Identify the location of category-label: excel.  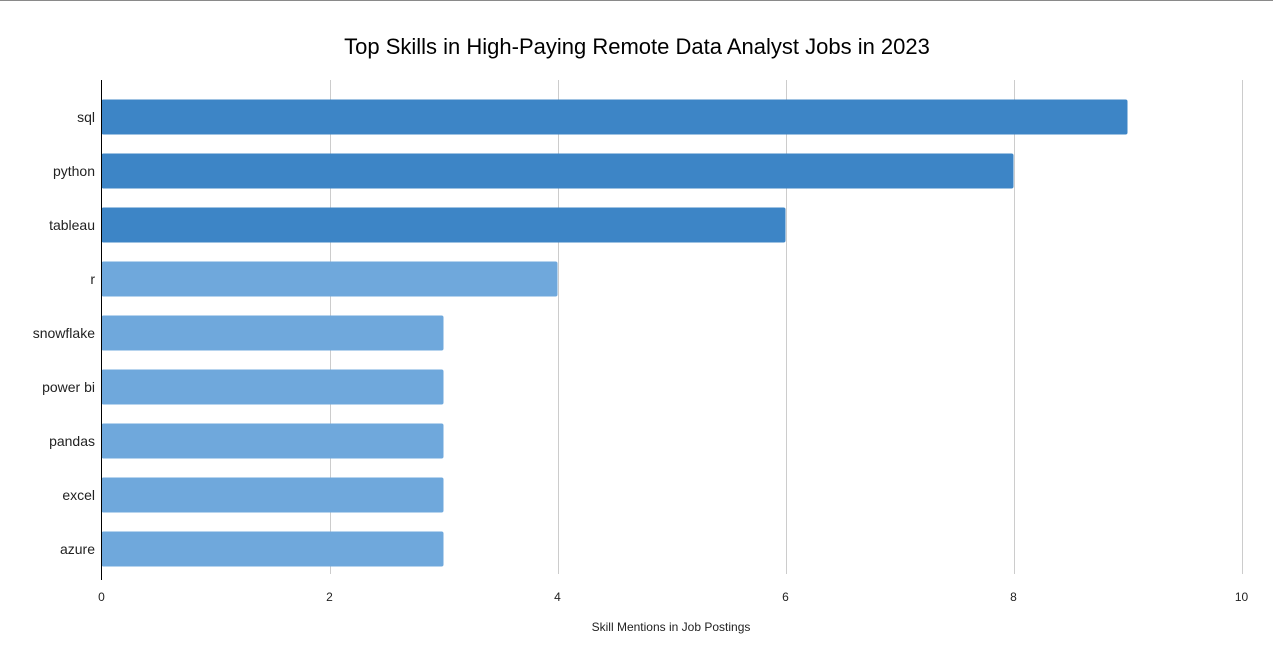
(78, 495).